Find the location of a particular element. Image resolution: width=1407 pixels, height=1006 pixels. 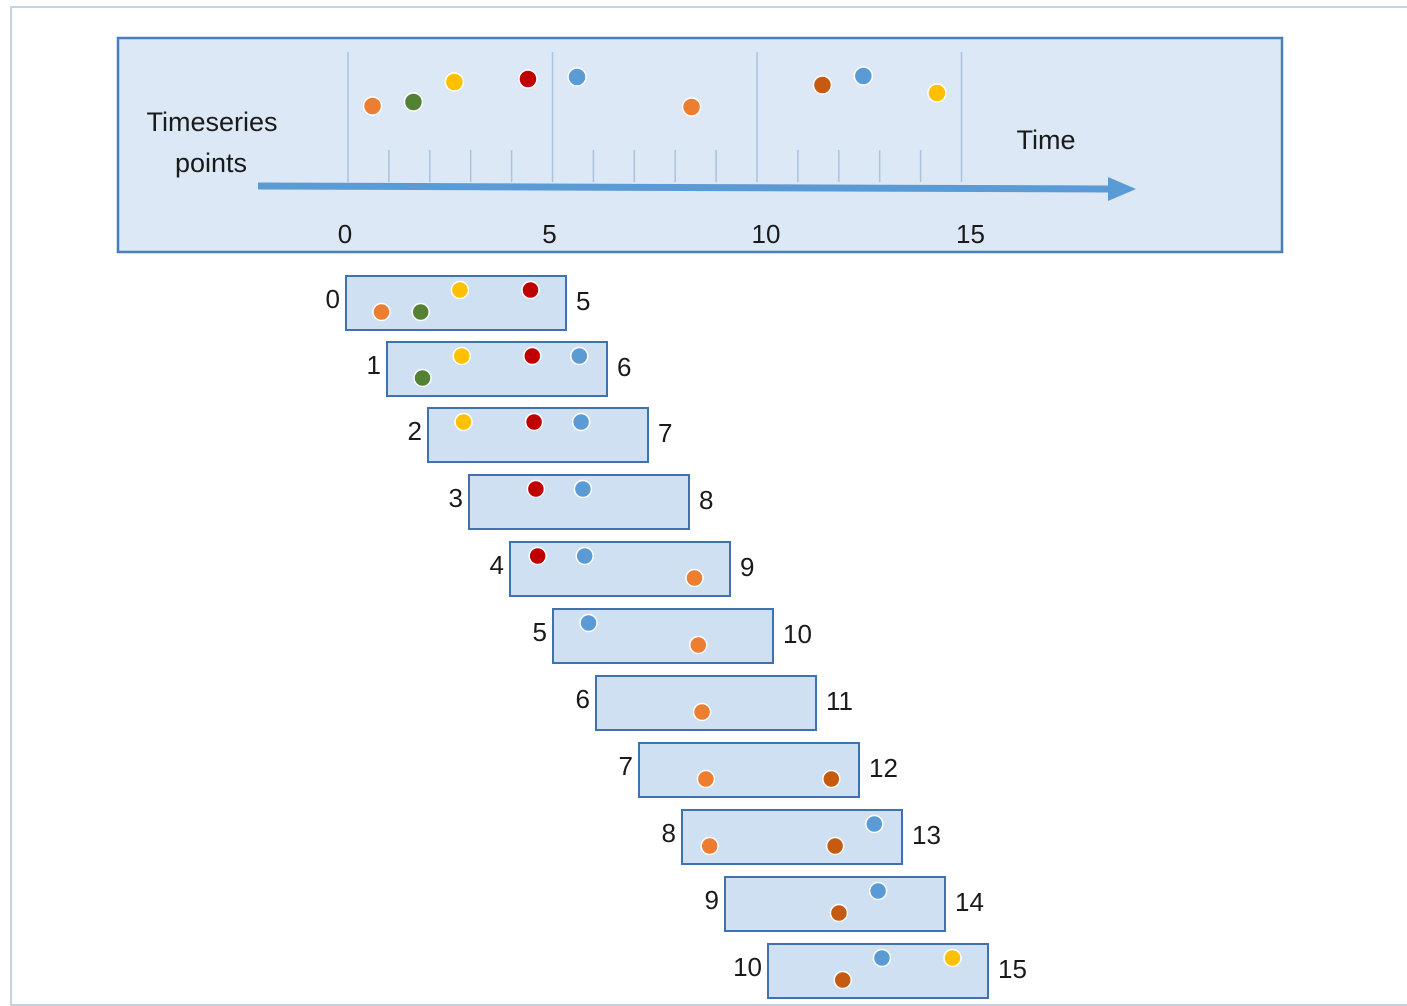

tick-label: 15 is located at coordinates (970, 234).